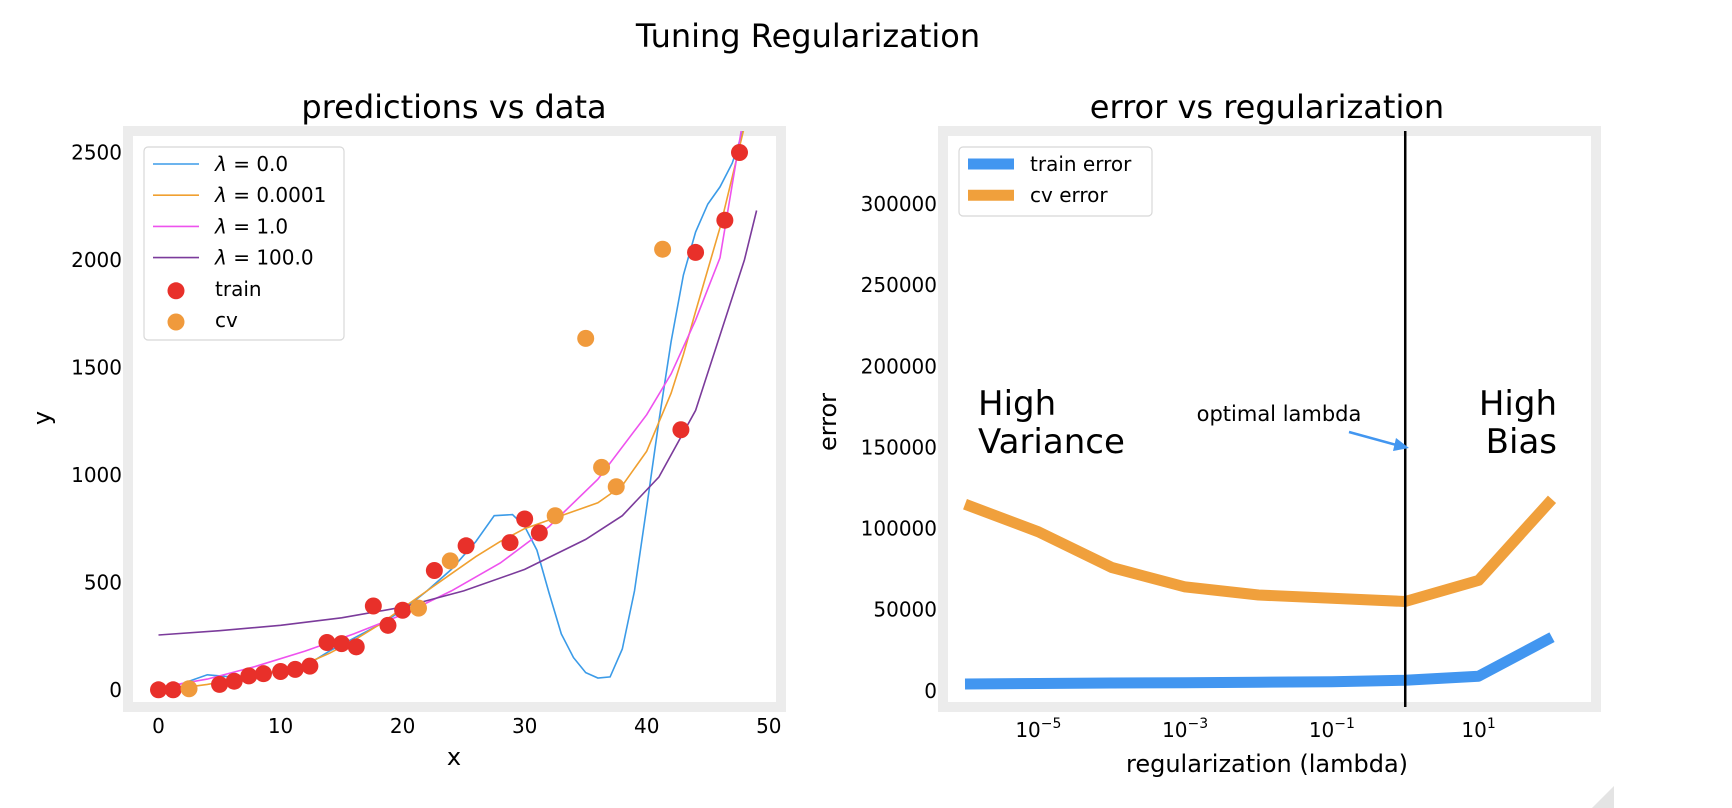 The width and height of the screenshot is (1732, 808). What do you see at coordinates (1051, 442) in the screenshot?
I see `annotation-variance-line2: Variance` at bounding box center [1051, 442].